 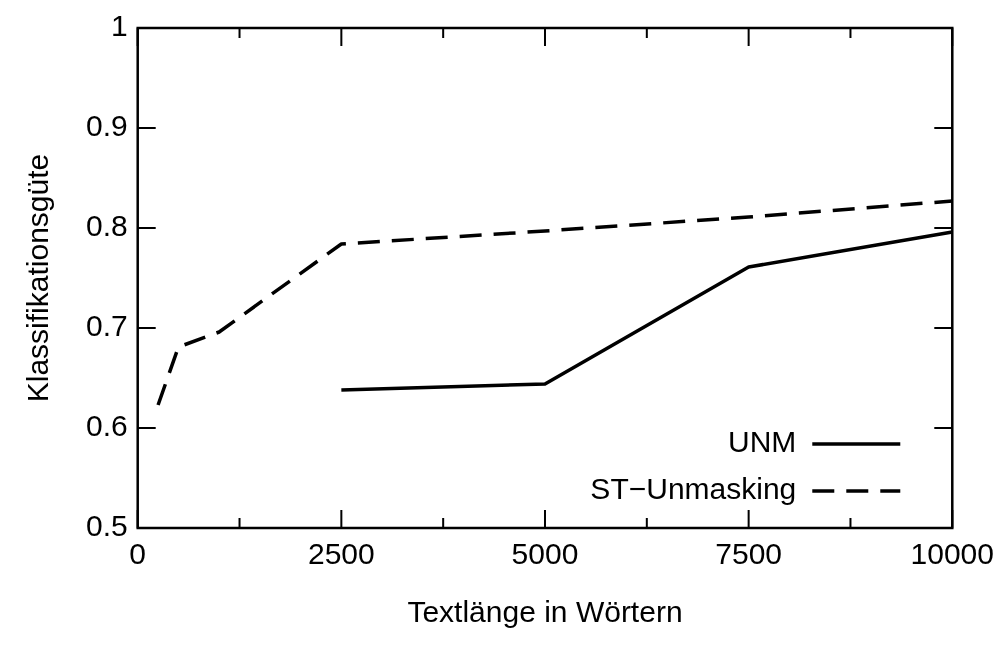 What do you see at coordinates (38, 278) in the screenshot?
I see `y-axis-title: Klassifikationsgüte` at bounding box center [38, 278].